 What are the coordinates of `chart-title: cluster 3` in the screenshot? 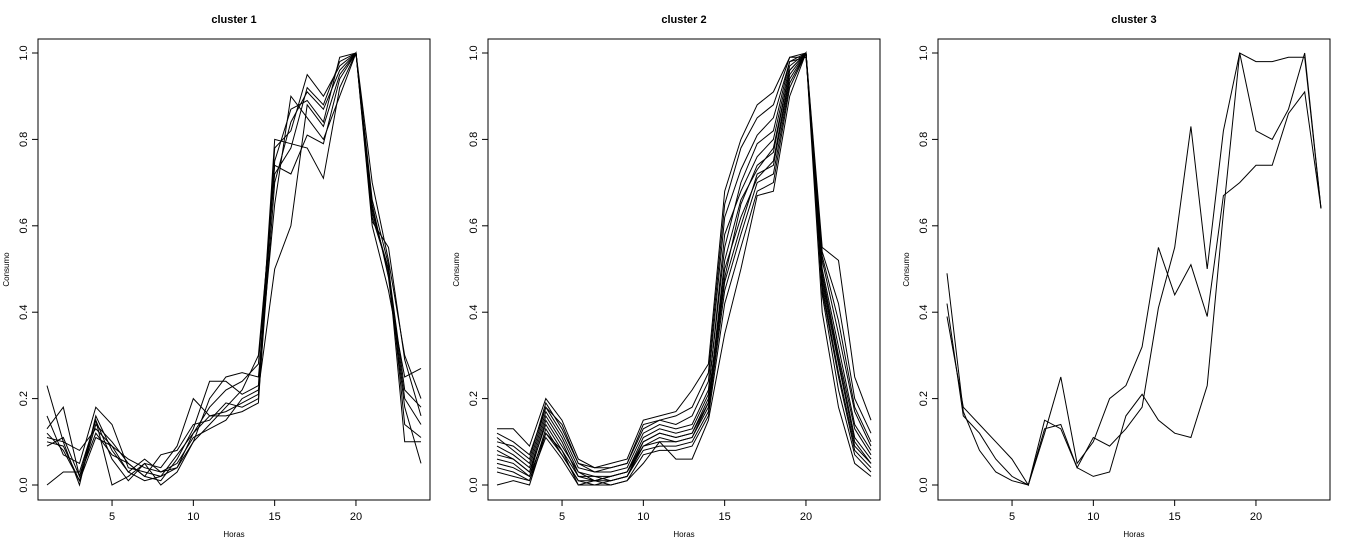 It's located at (1133, 20).